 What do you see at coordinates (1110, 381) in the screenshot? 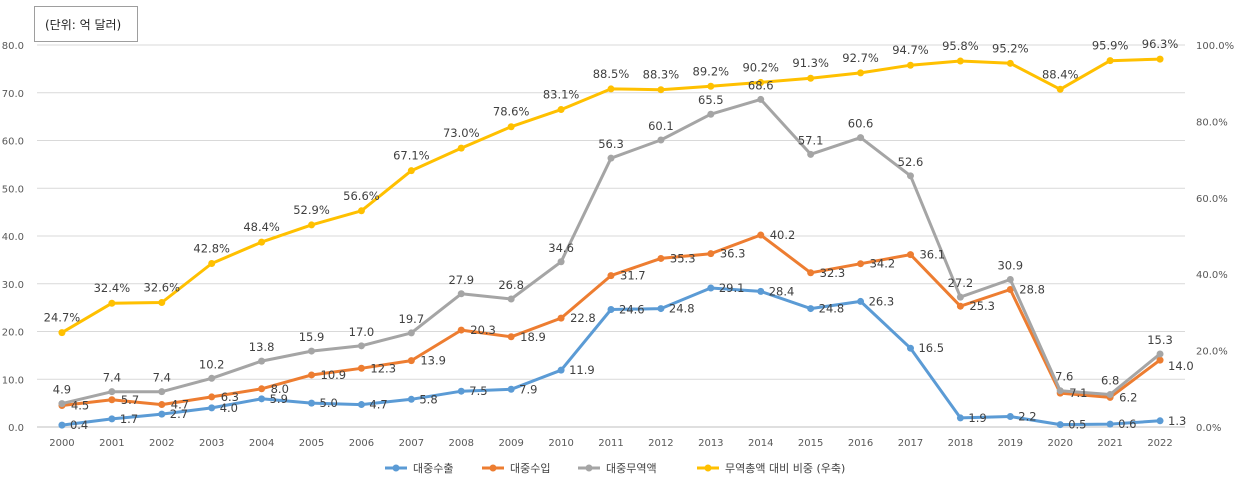
I see `data-label-trade: 6.8` at bounding box center [1110, 381].